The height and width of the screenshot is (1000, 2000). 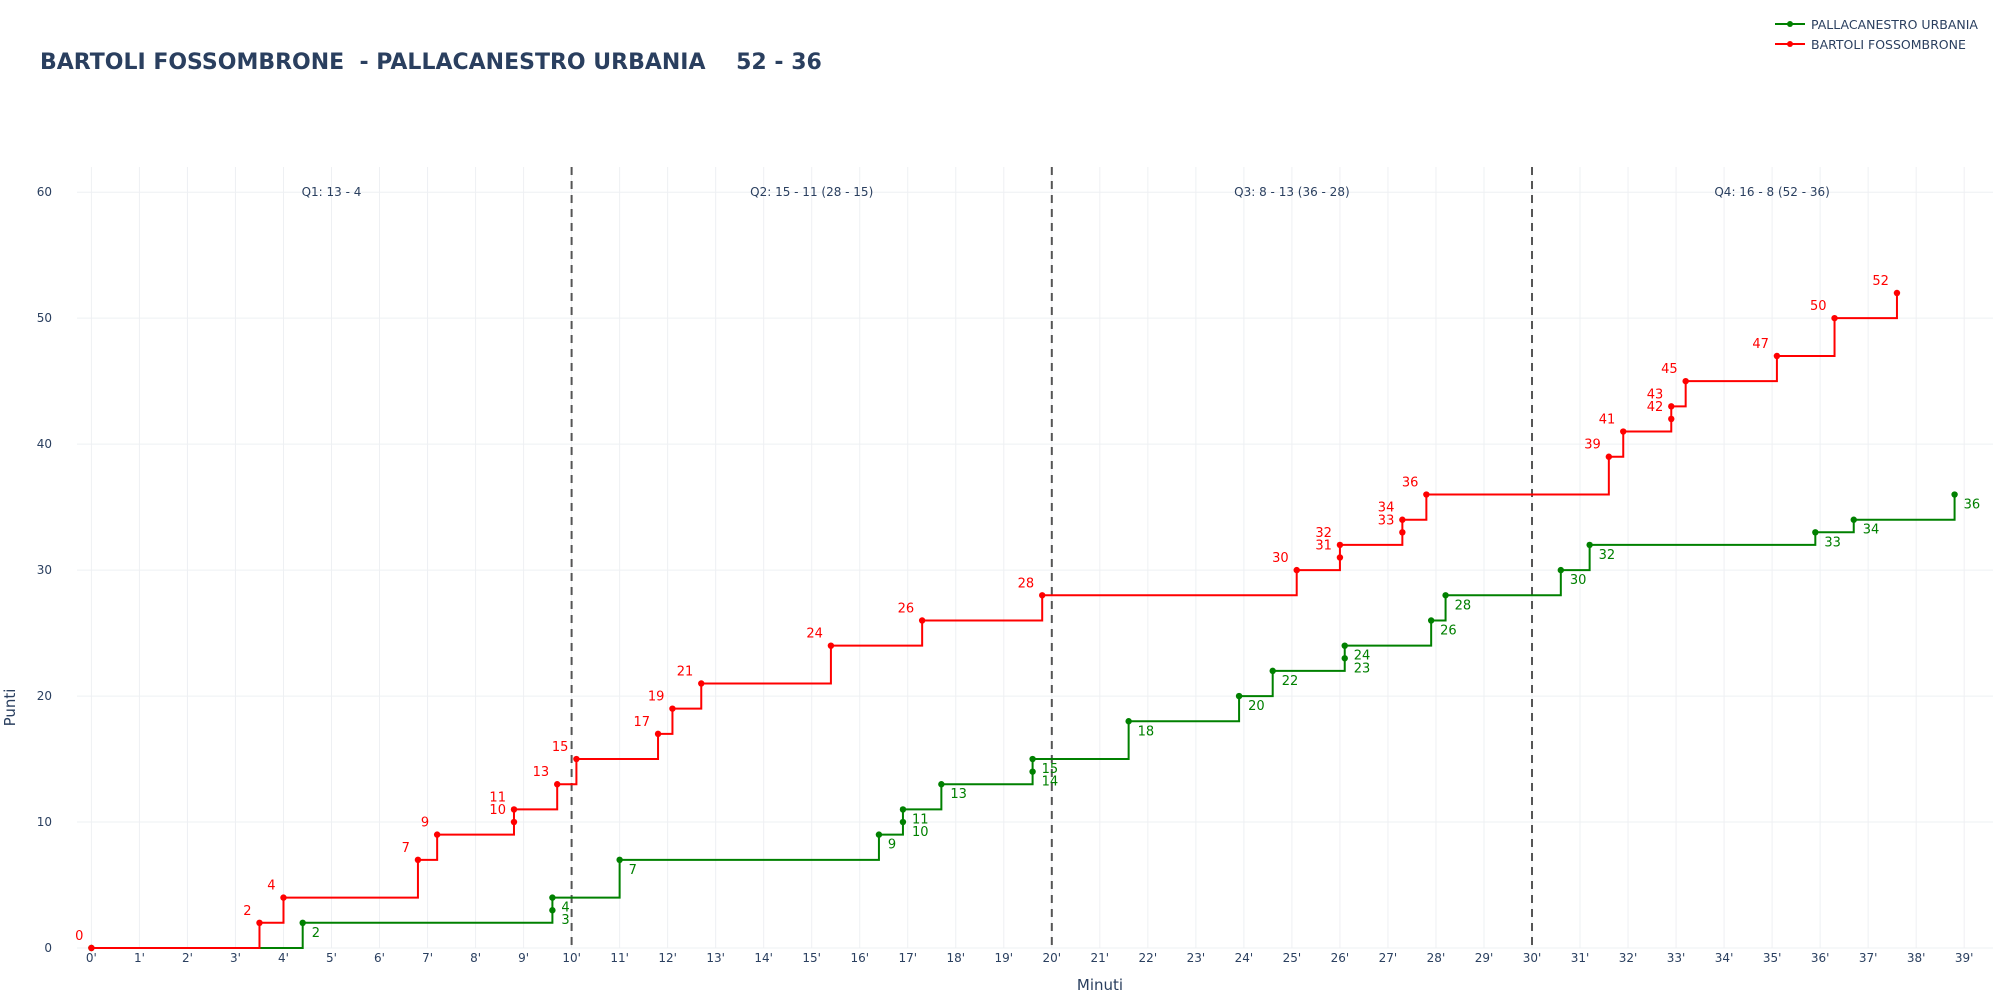 I want to click on x-tick-label: 3', so click(x=235, y=958).